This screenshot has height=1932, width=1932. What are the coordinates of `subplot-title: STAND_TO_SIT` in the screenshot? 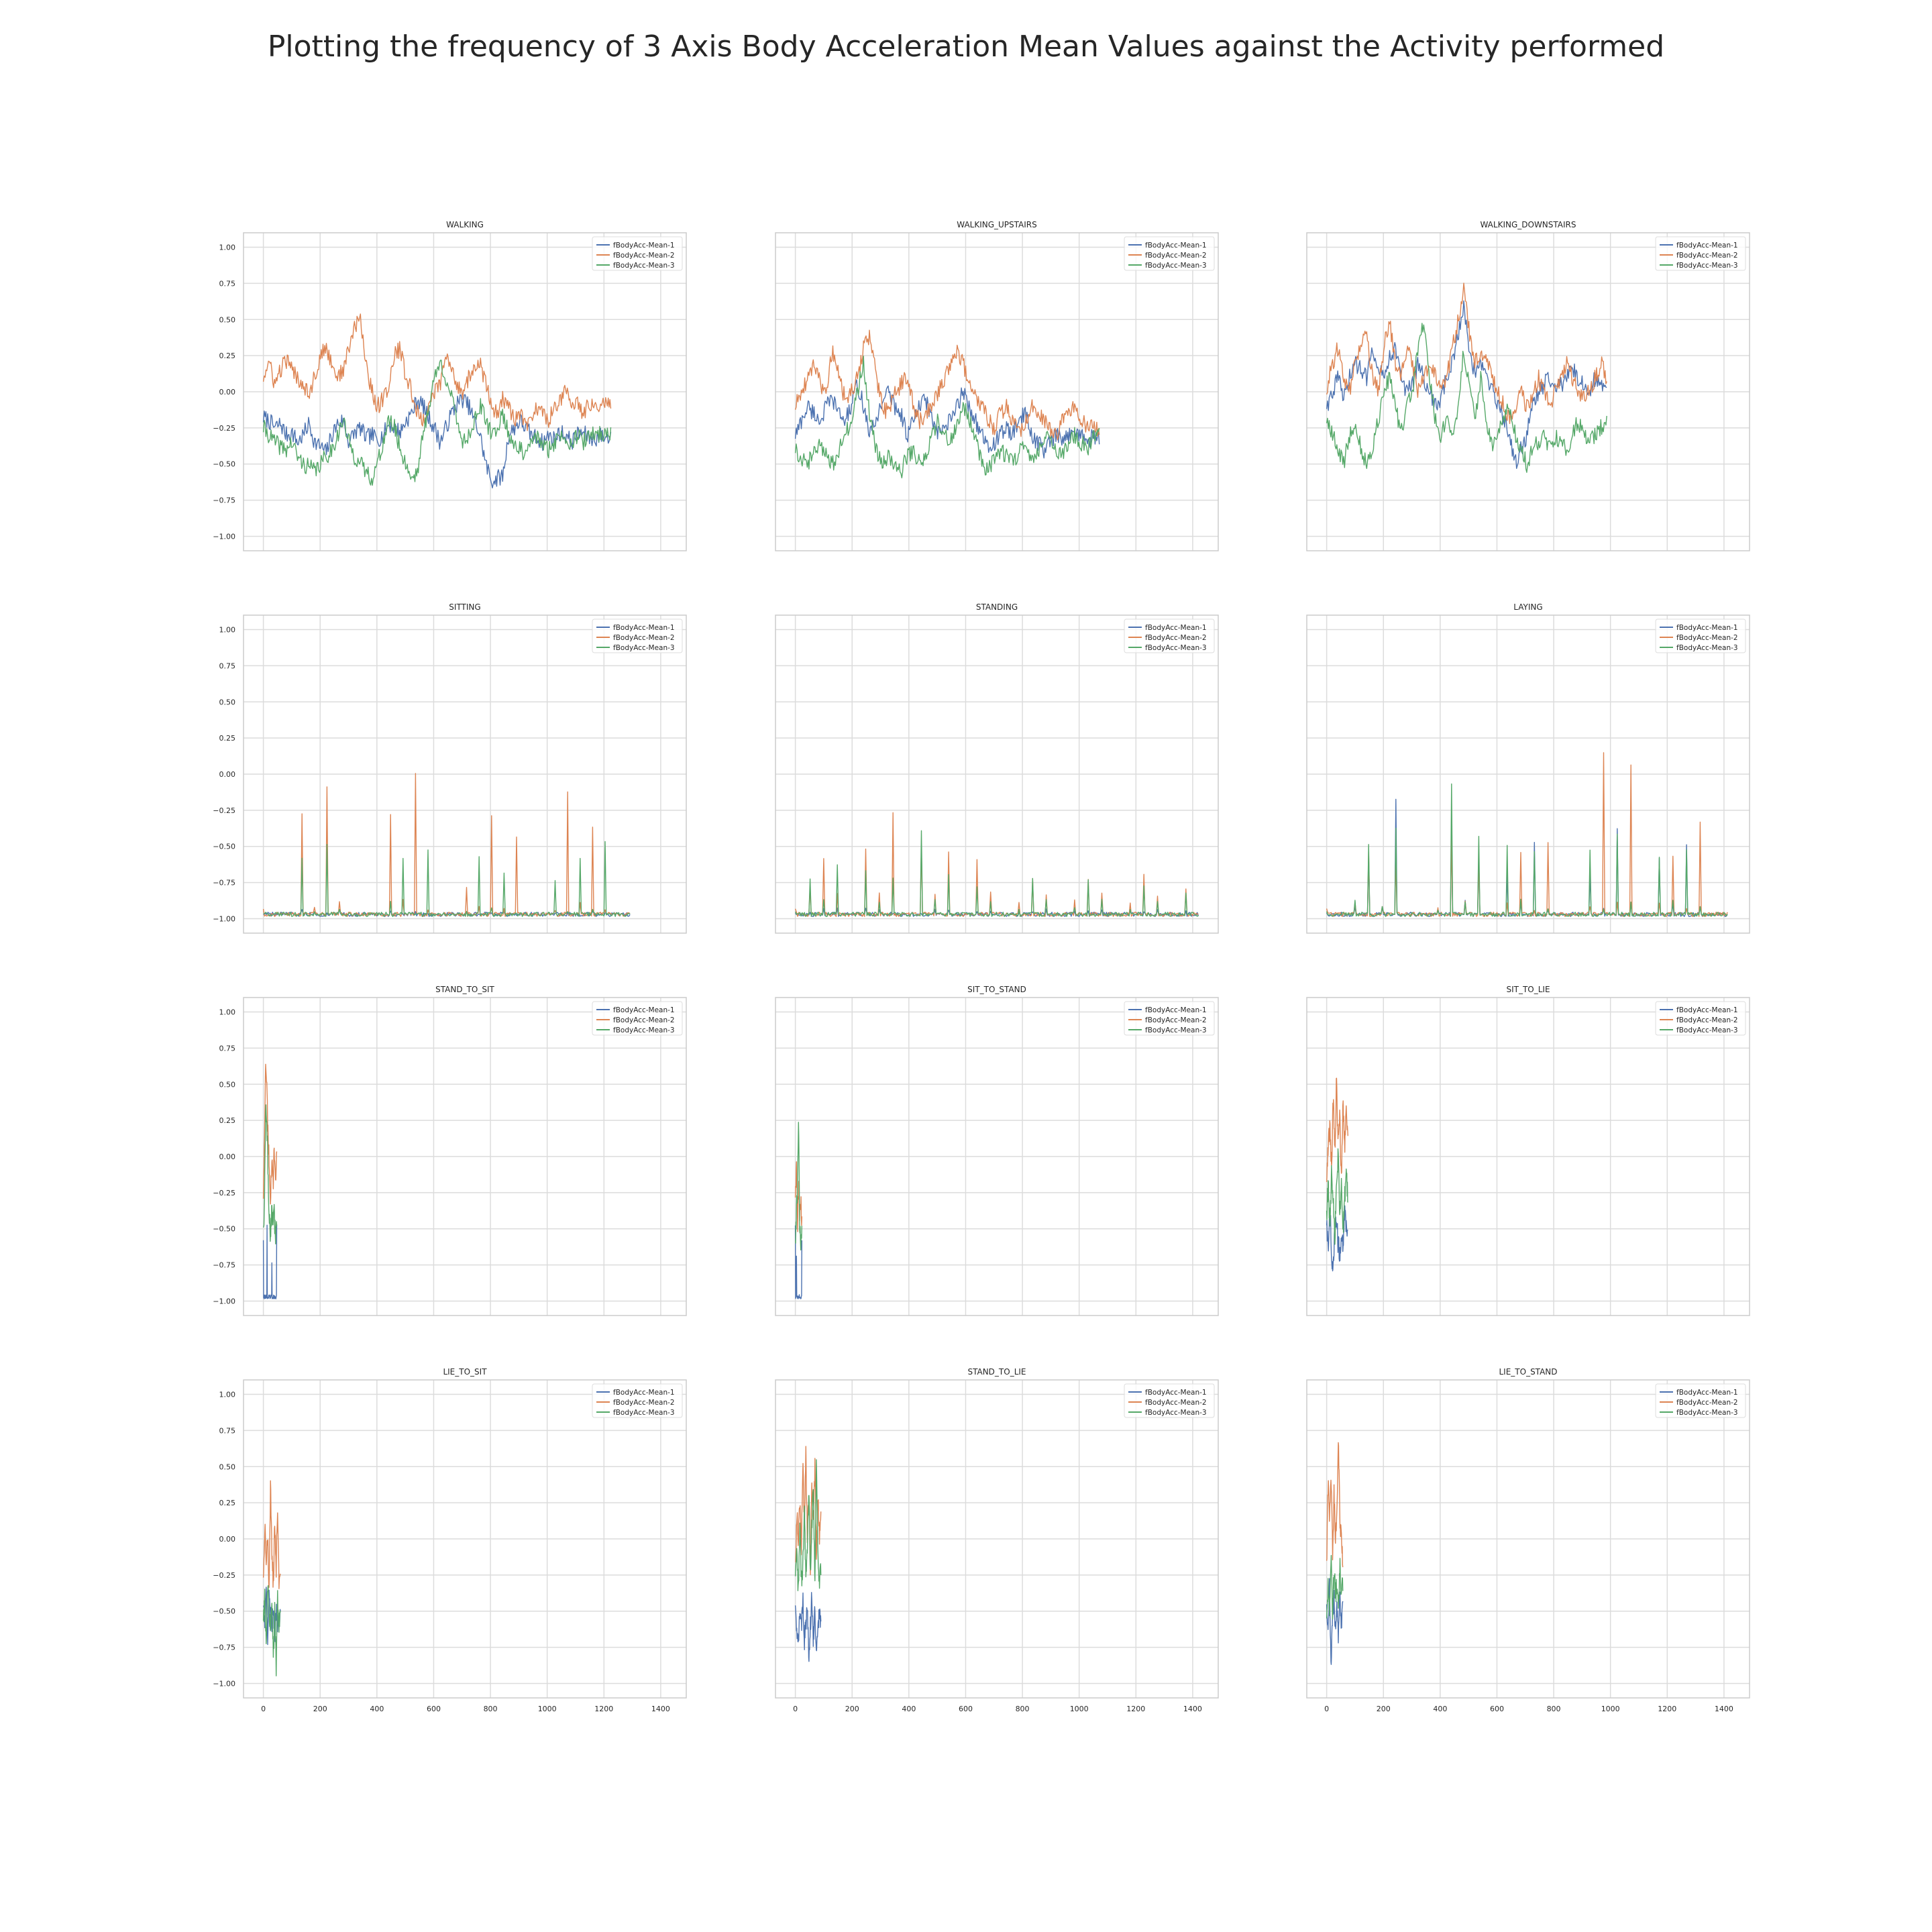 It's located at (464, 989).